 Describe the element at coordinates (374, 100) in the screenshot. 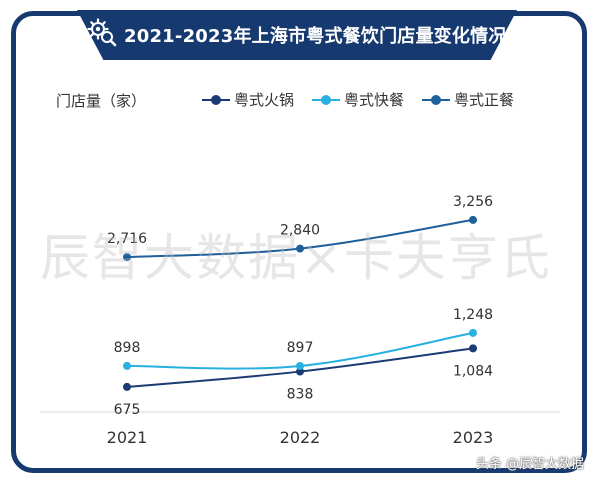

I see `legend-label-fastfood: 粤式快餐` at that location.